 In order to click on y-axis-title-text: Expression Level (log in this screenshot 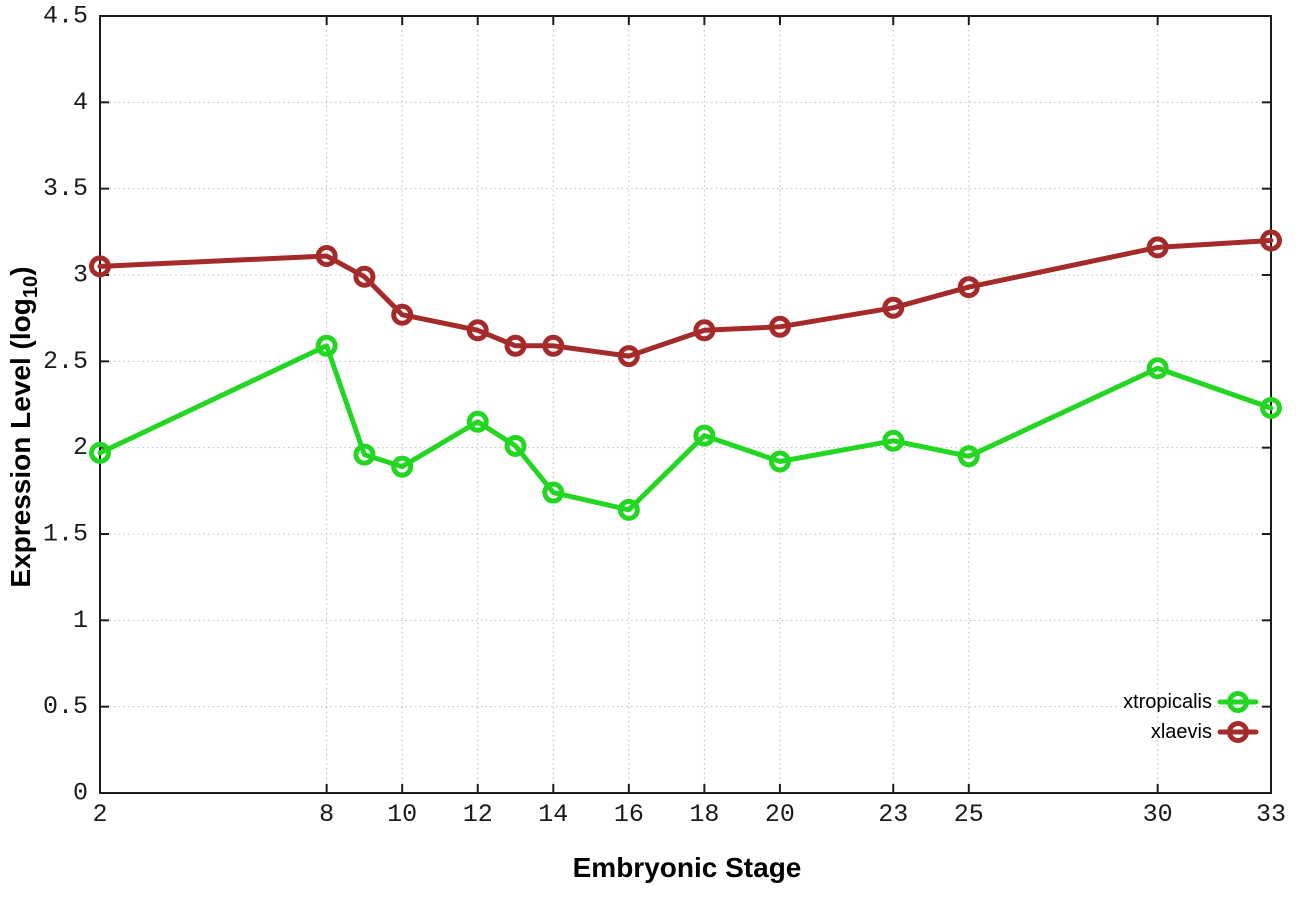, I will do `click(21, 443)`.